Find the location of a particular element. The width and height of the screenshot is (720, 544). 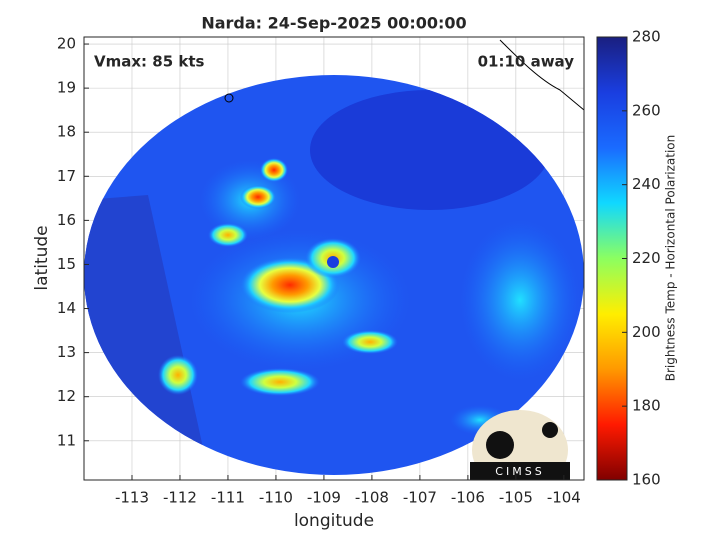

chart-title: Narda: 24-Sep-2025 00:00:00 is located at coordinates (333, 23).